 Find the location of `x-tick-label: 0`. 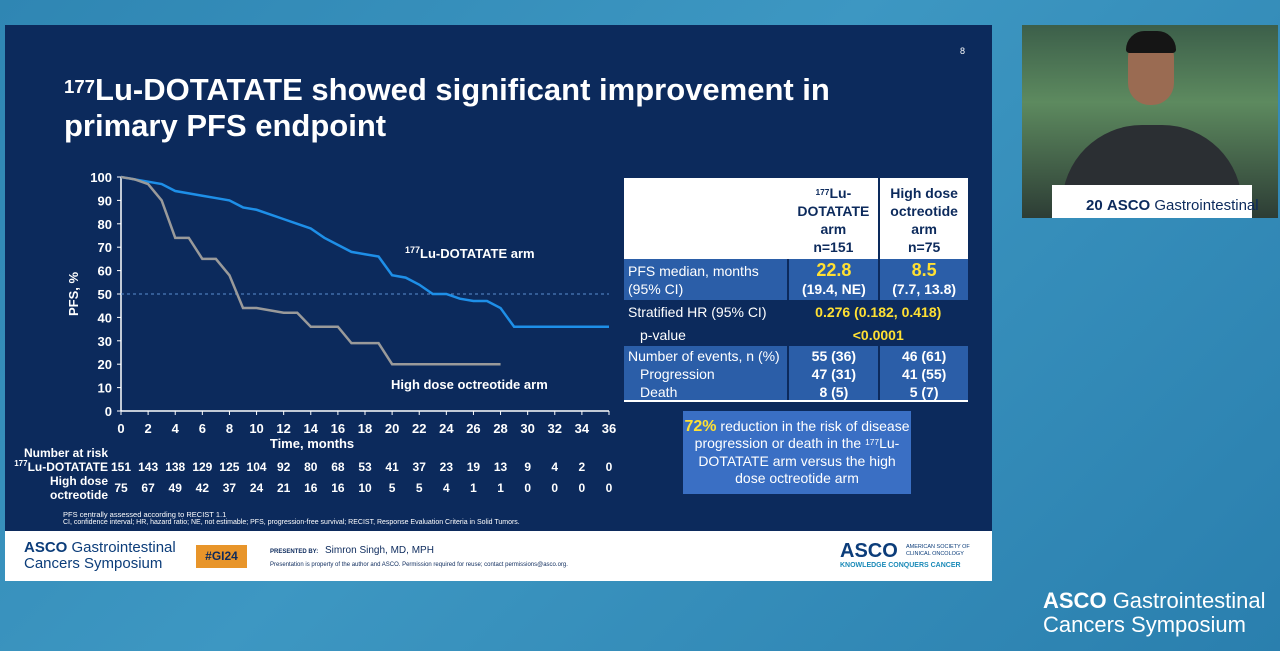

x-tick-label: 0 is located at coordinates (120, 428).